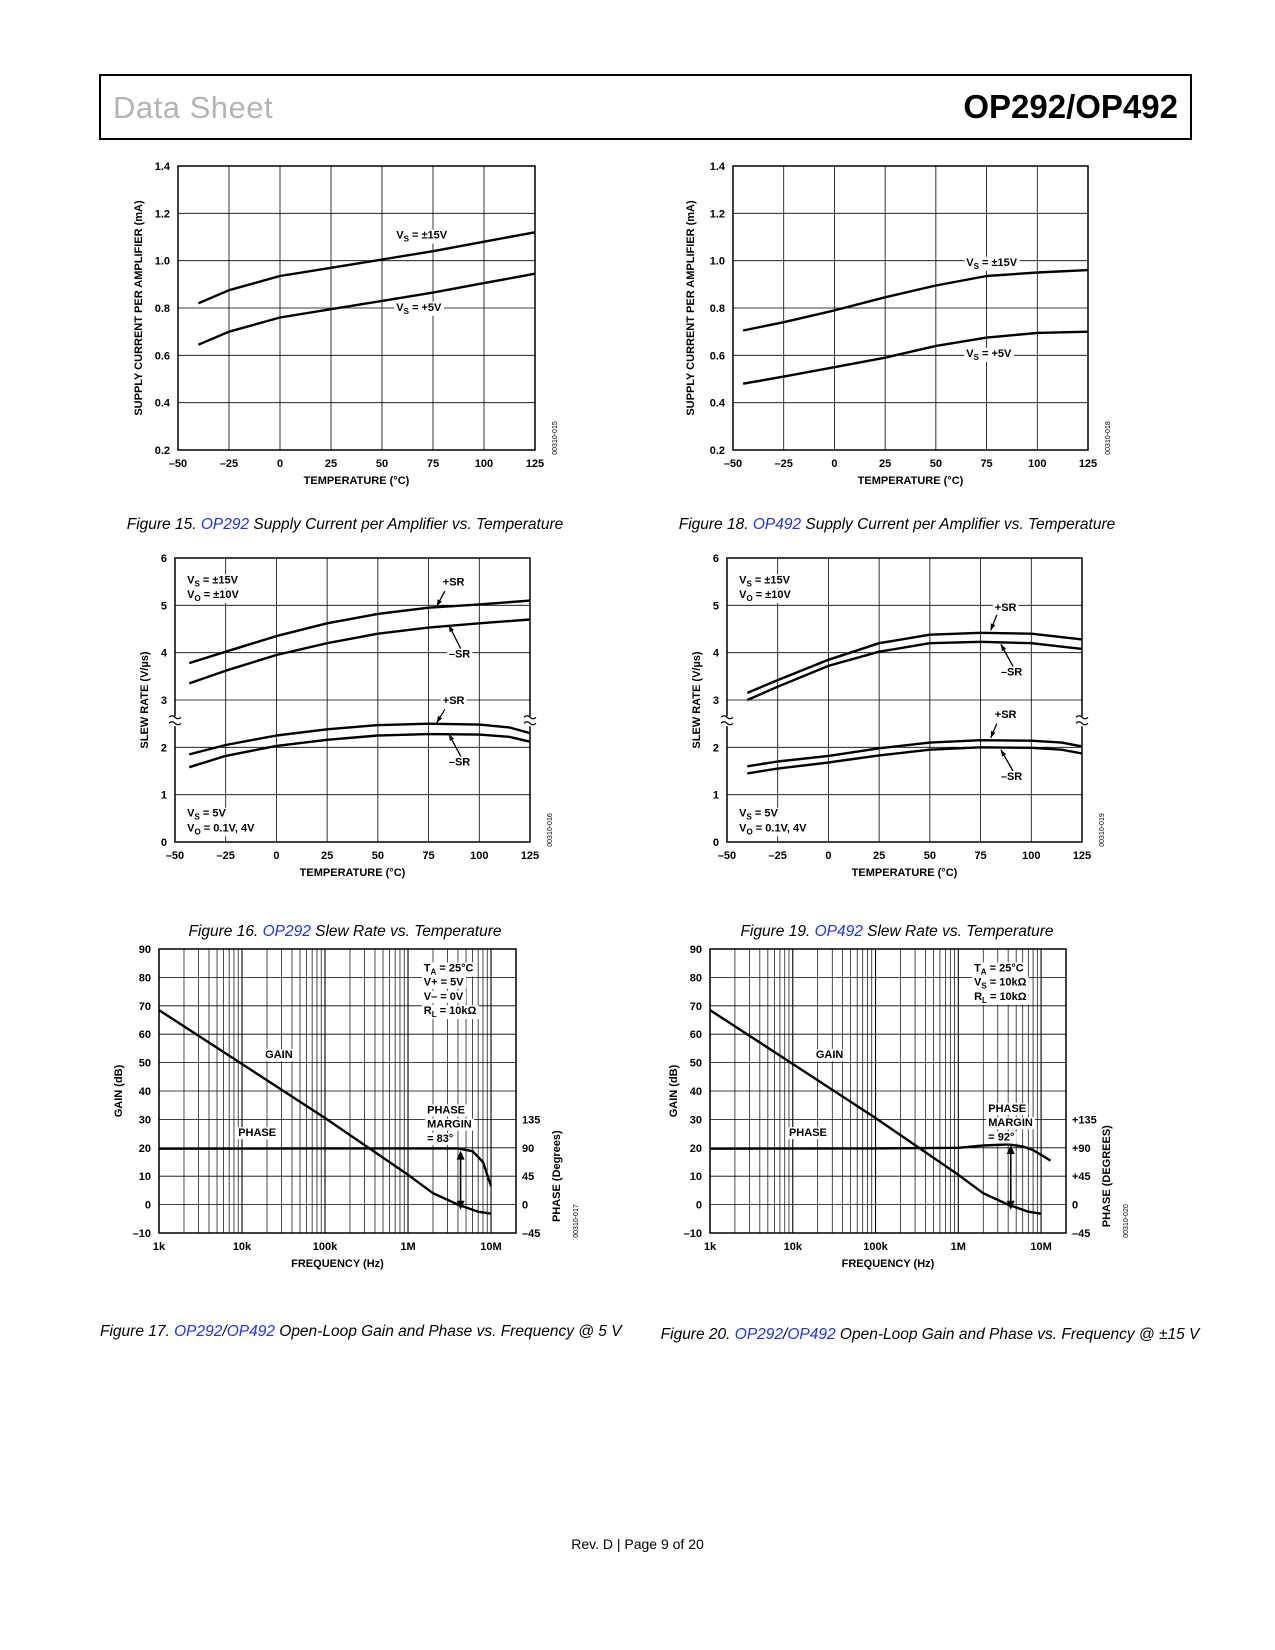 Image resolution: width=1275 pixels, height=1650 pixels. Describe the element at coordinates (1081, 1234) in the screenshot. I see `y2-tick-label: –45` at that location.